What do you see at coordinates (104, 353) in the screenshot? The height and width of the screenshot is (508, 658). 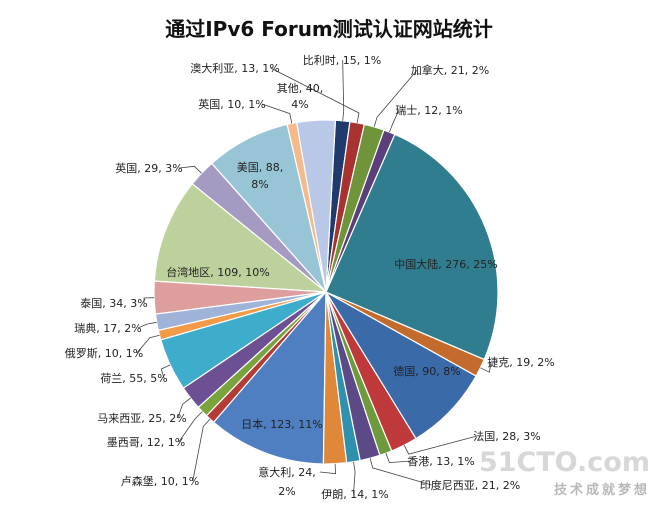 I see `slice-label: 俄罗斯, 10, 1%` at bounding box center [104, 353].